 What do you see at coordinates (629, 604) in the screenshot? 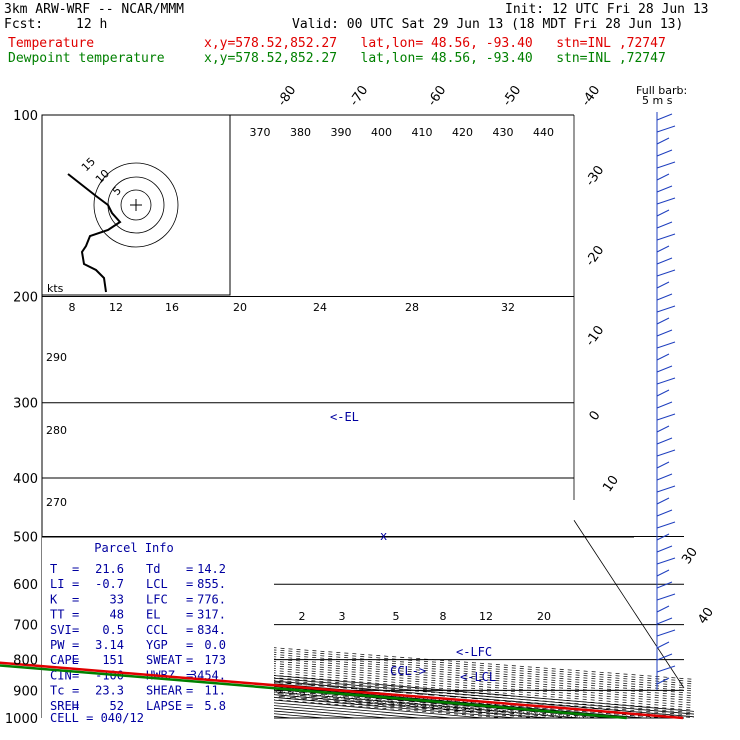
I see `skew-boundary-line` at bounding box center [629, 604].